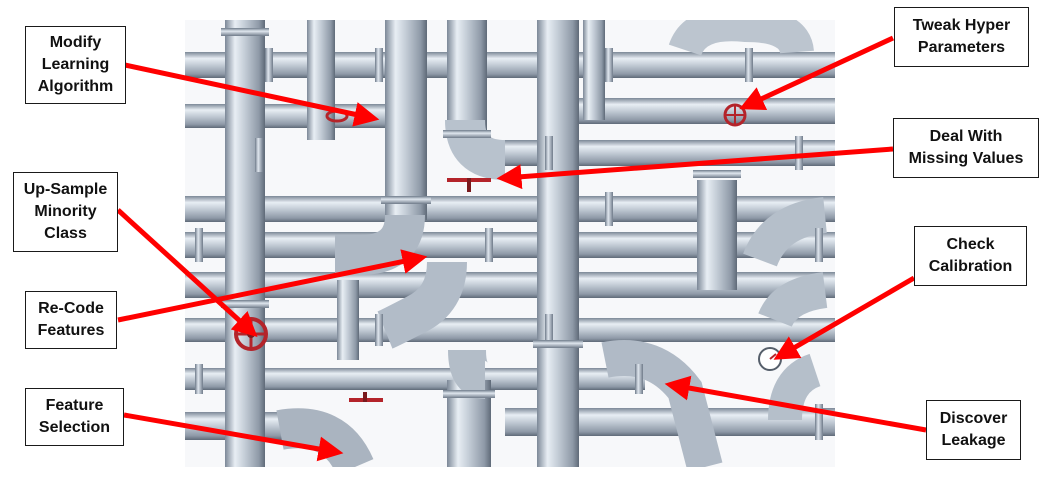 Image resolution: width=1050 pixels, height=483 pixels. Describe the element at coordinates (75, 65) in the screenshot. I see `label-modify-learning-algorithm: Modify Learning Algorithm` at that location.